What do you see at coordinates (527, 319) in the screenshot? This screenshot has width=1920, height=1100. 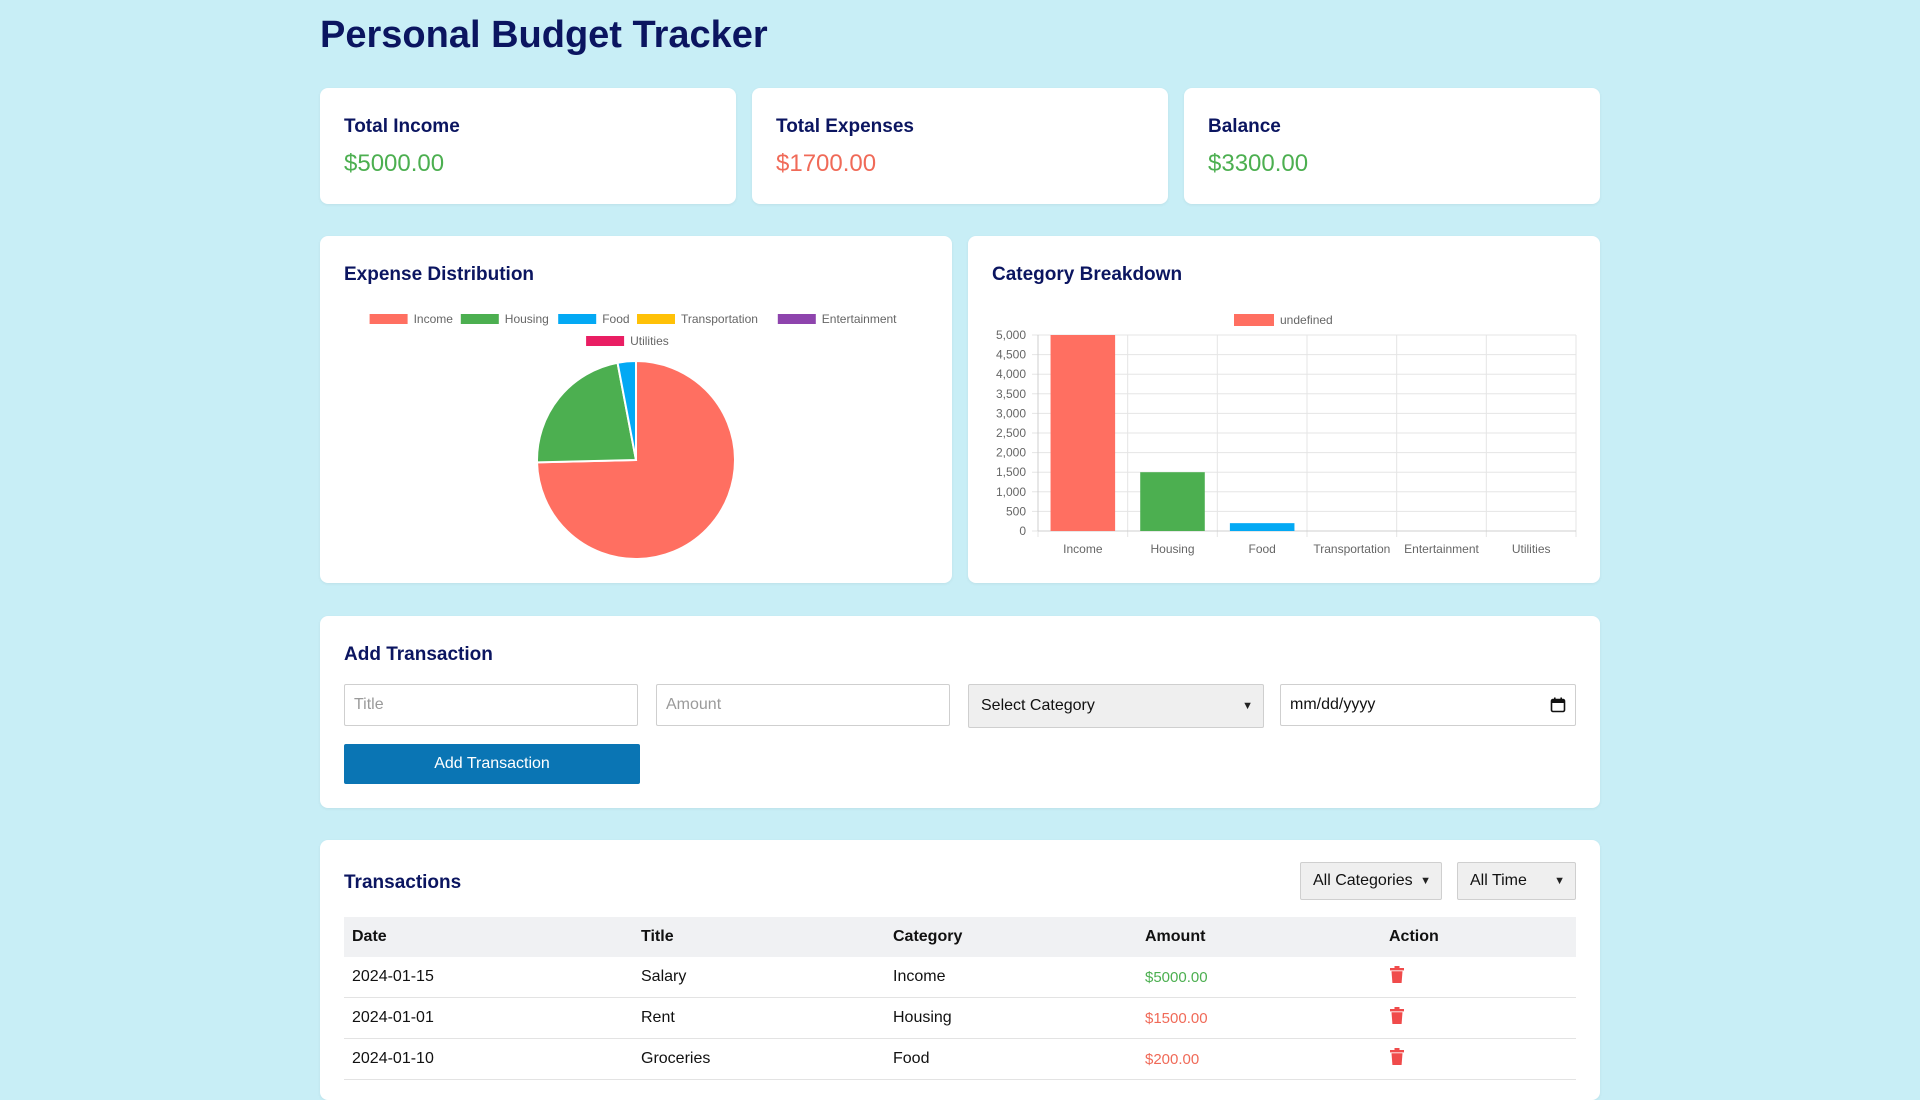 I see `legend-label: Housing` at bounding box center [527, 319].